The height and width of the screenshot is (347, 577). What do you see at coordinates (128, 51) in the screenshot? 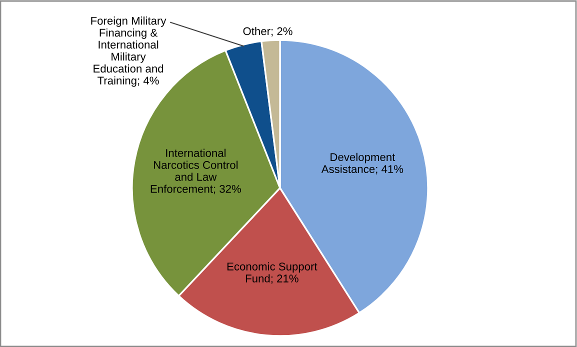
I see `slice-label: Foreign Military Financing & International Military Education and Training; 4%` at bounding box center [128, 51].